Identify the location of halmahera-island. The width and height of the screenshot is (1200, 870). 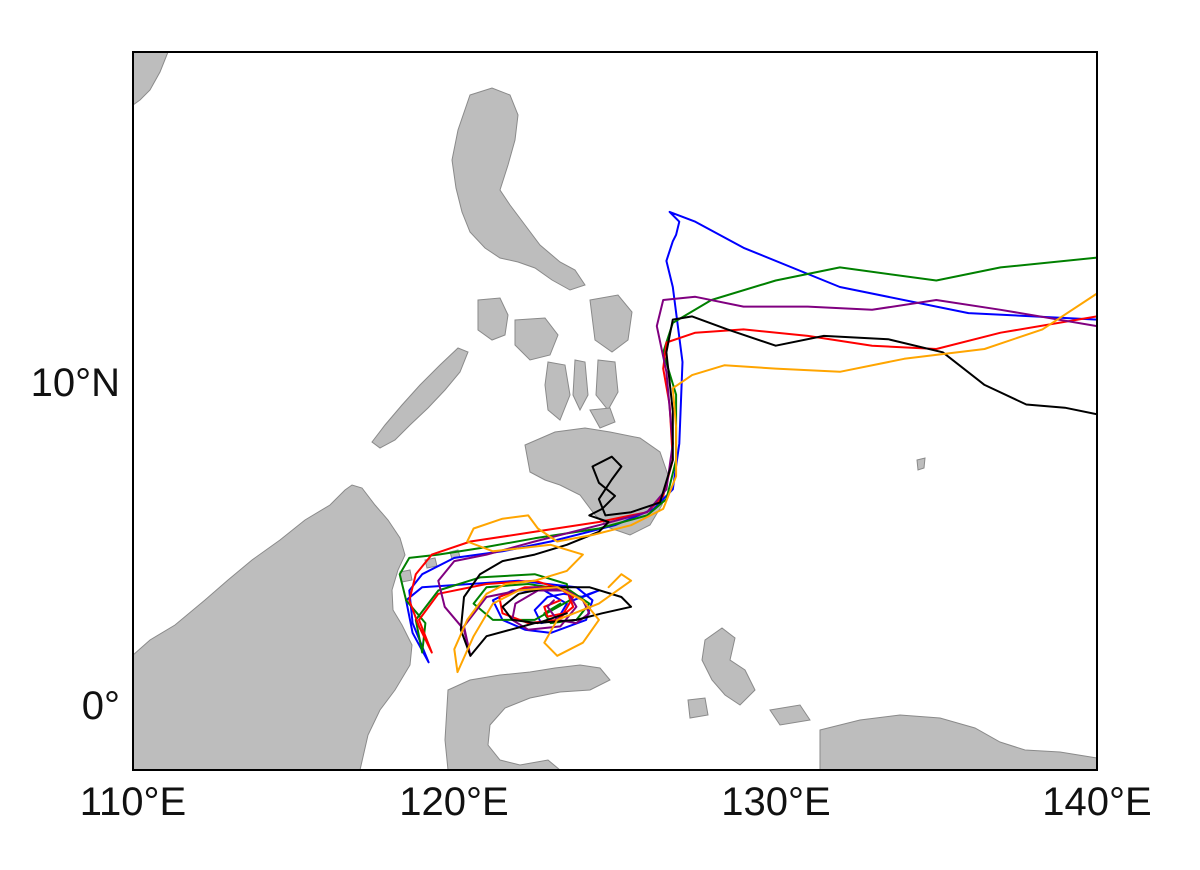
(728, 666).